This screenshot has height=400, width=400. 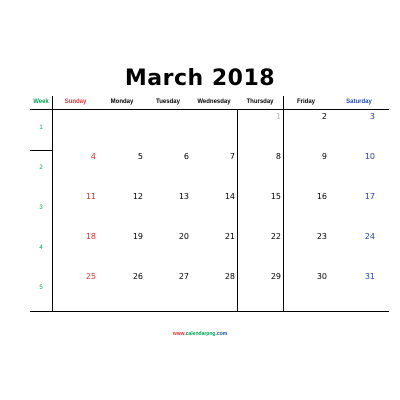 What do you see at coordinates (324, 116) in the screenshot?
I see `day-cell-friday: 2` at bounding box center [324, 116].